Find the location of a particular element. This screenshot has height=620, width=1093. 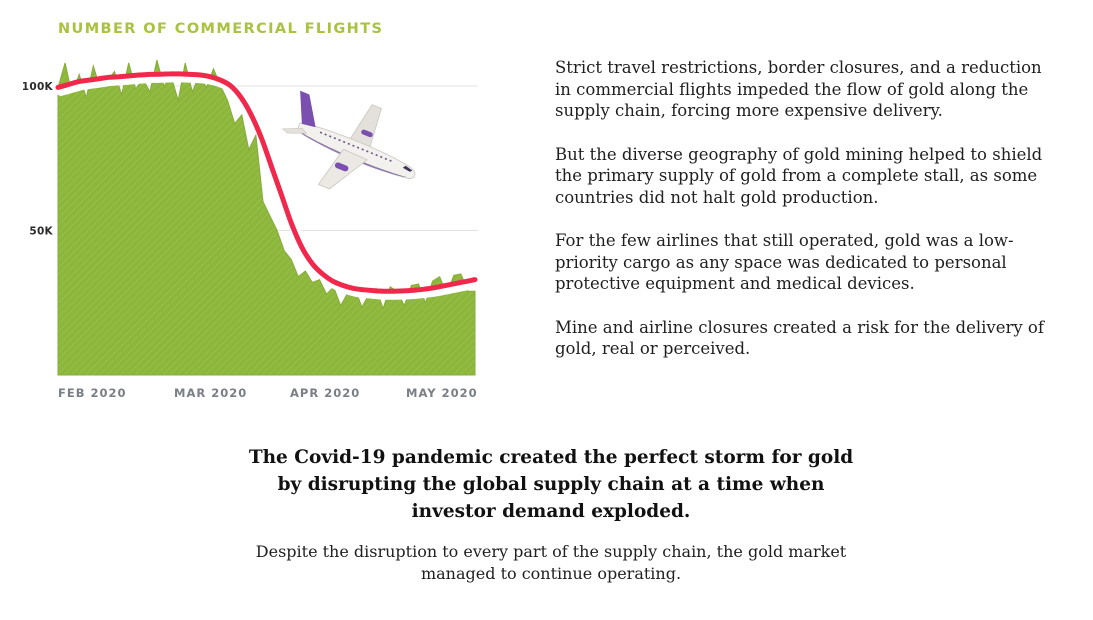

chart-title: NUMBER OF COMMERCIAL FLIGHTS is located at coordinates (221, 29).